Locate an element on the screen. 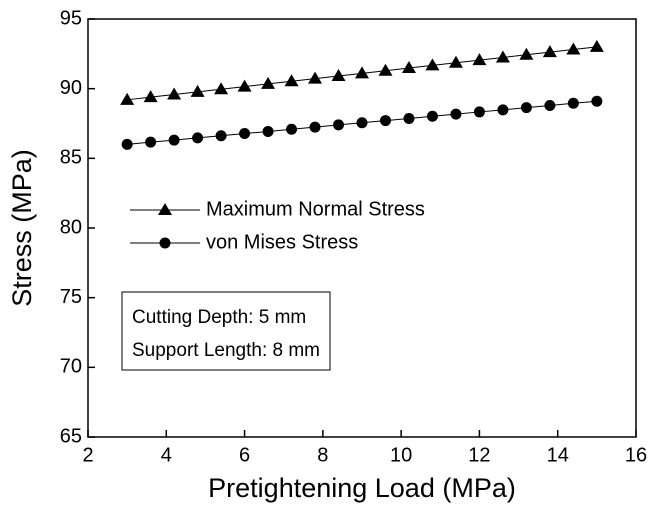  x-axis-label: Pretightening Load (MPa) is located at coordinates (362, 488).